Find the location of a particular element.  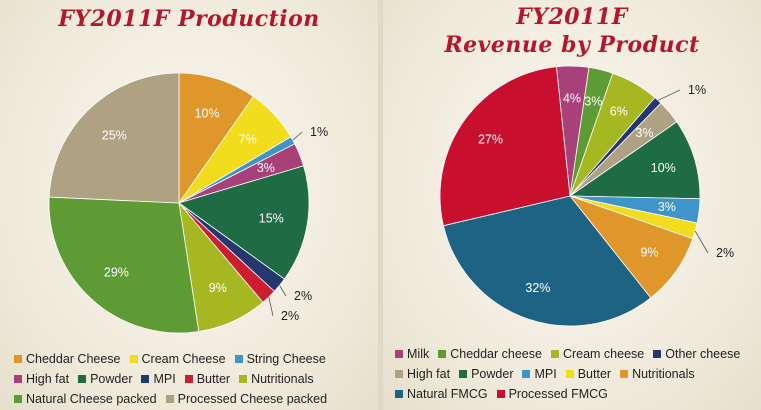

legend-item-mpi: MPI is located at coordinates (158, 379).